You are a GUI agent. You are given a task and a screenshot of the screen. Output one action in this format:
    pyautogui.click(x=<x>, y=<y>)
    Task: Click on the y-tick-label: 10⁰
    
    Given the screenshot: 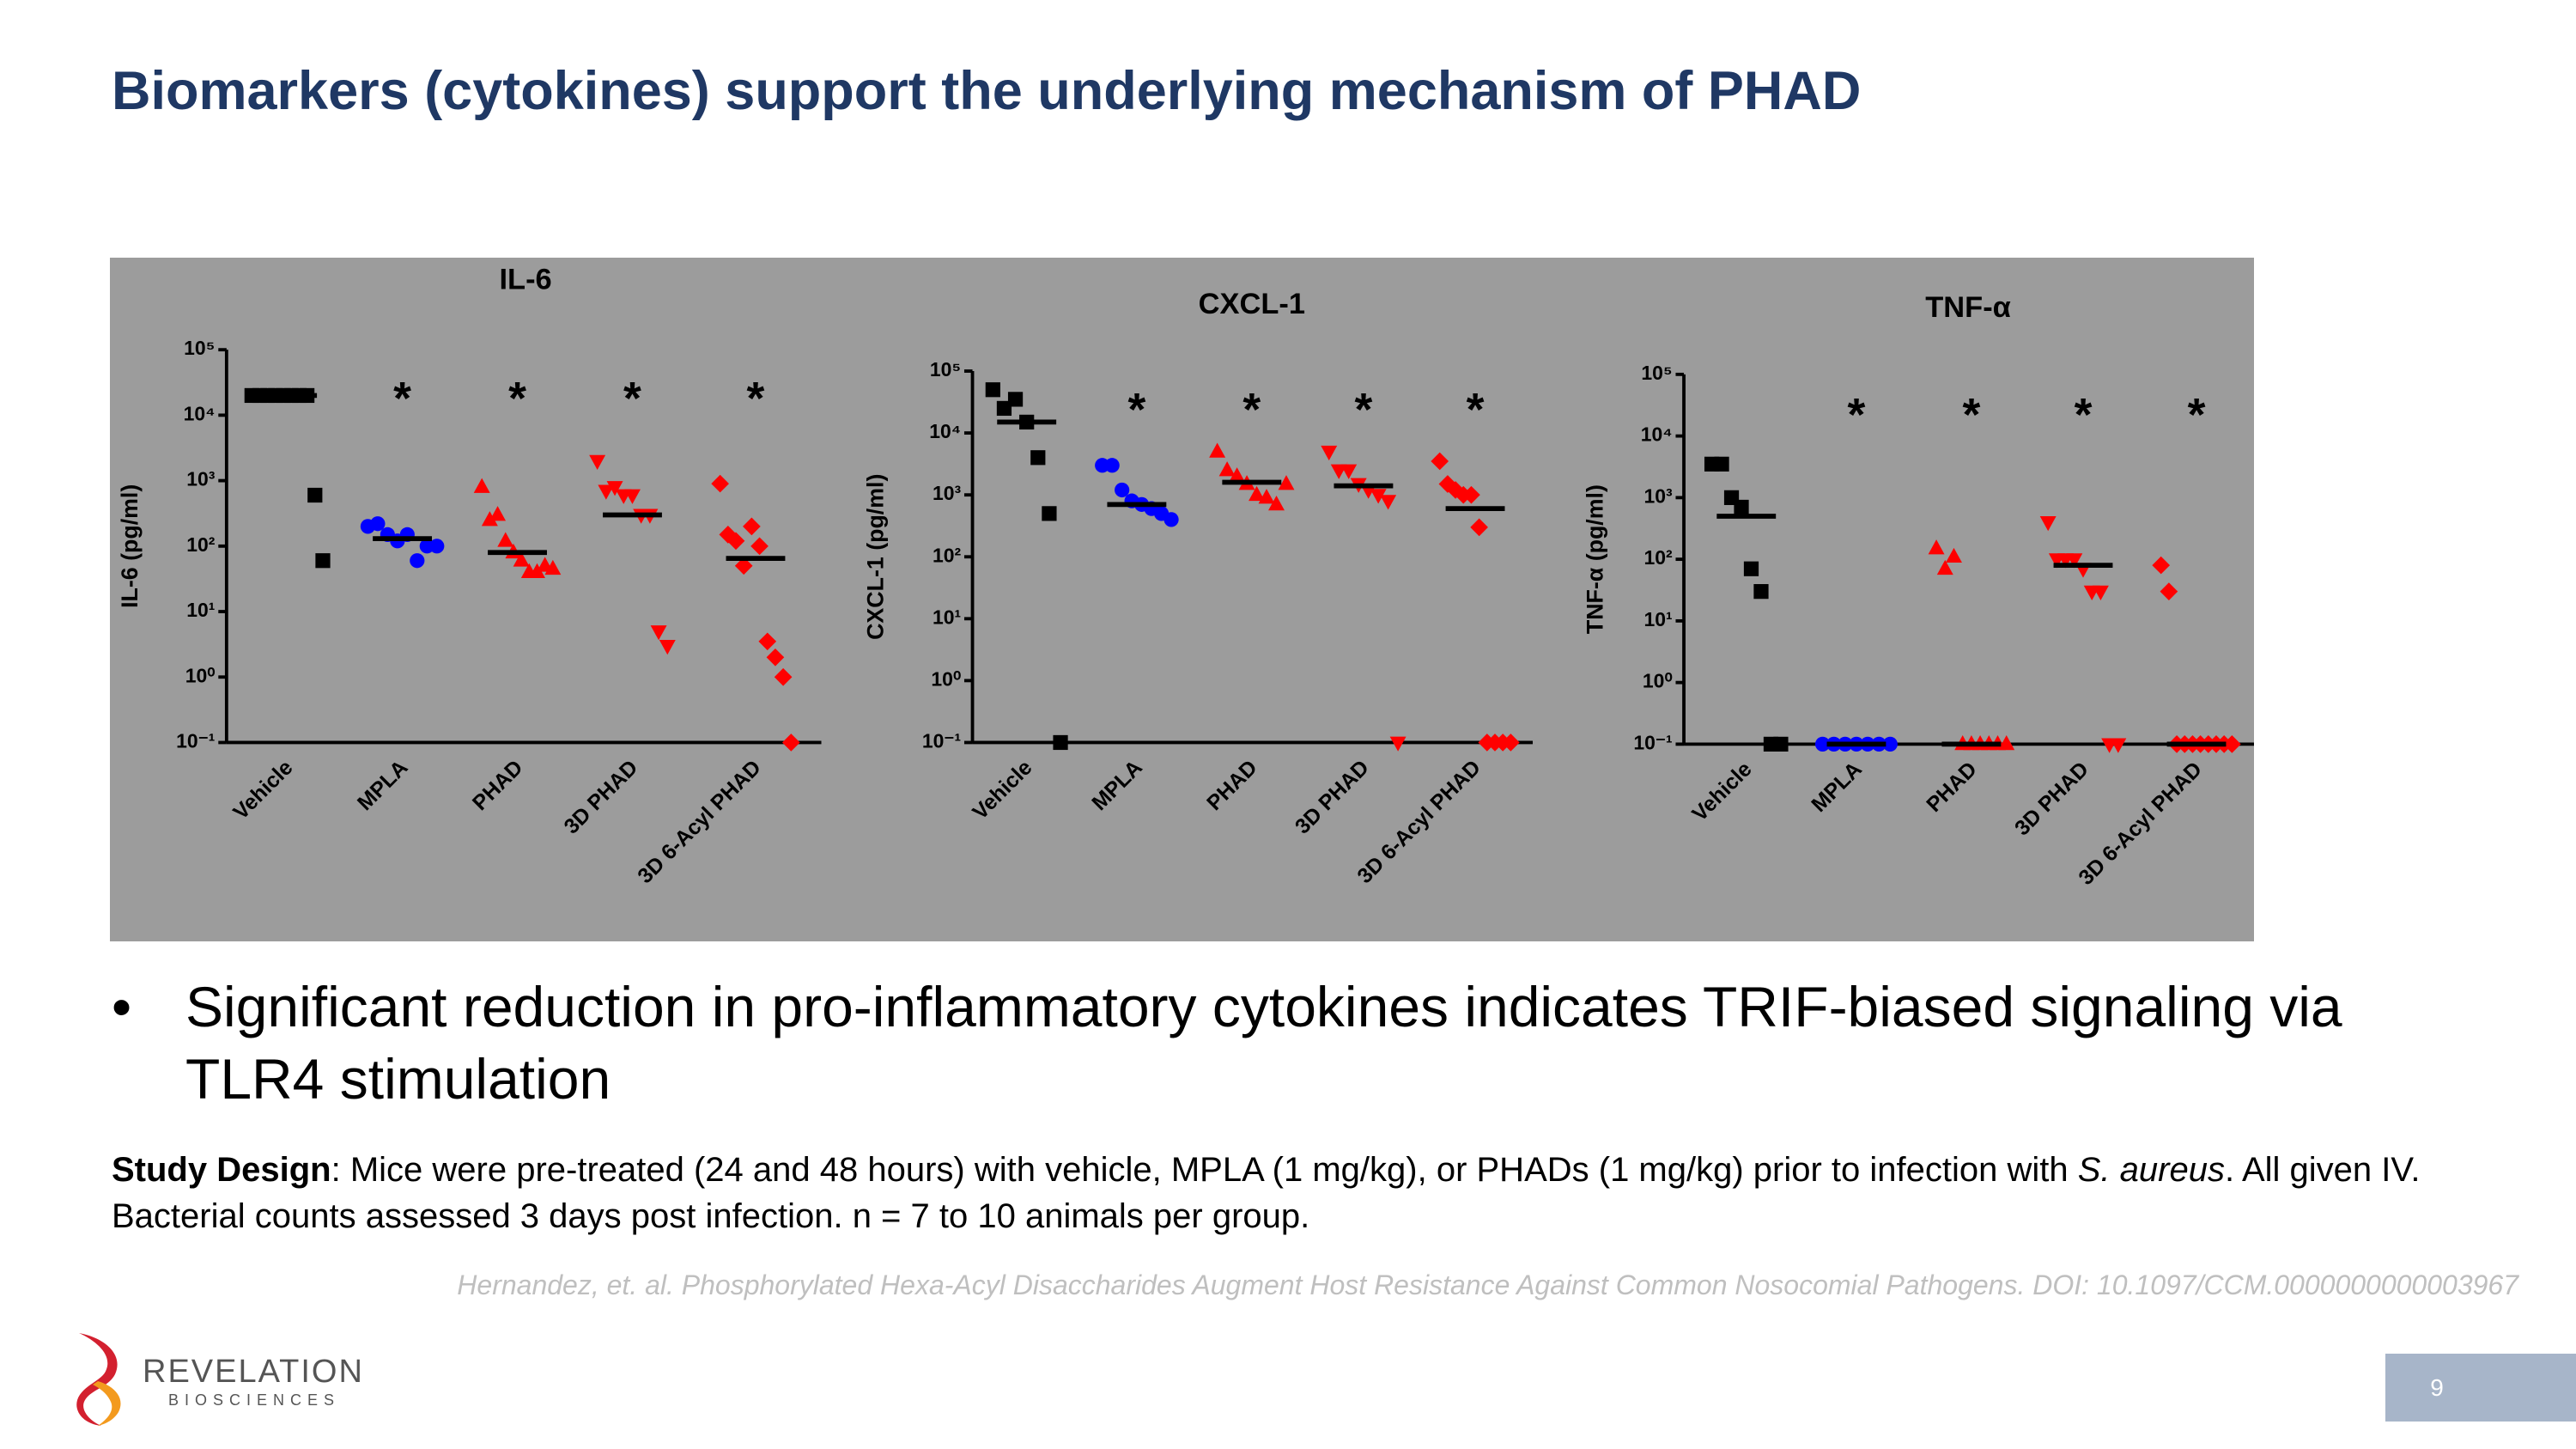 What is the action you would take?
    pyautogui.click(x=201, y=675)
    